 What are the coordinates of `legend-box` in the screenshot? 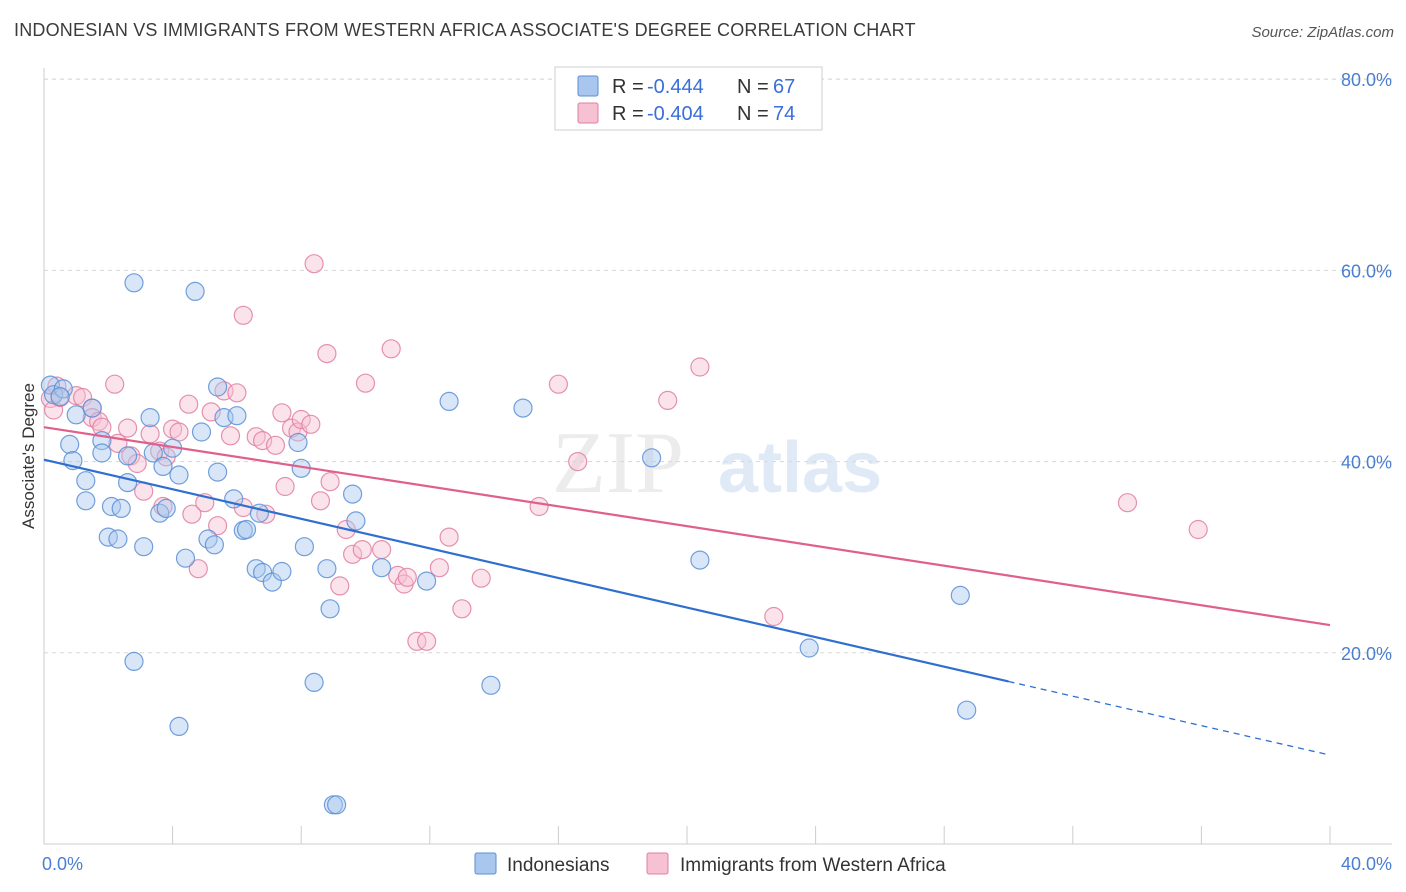 It's located at (688, 98).